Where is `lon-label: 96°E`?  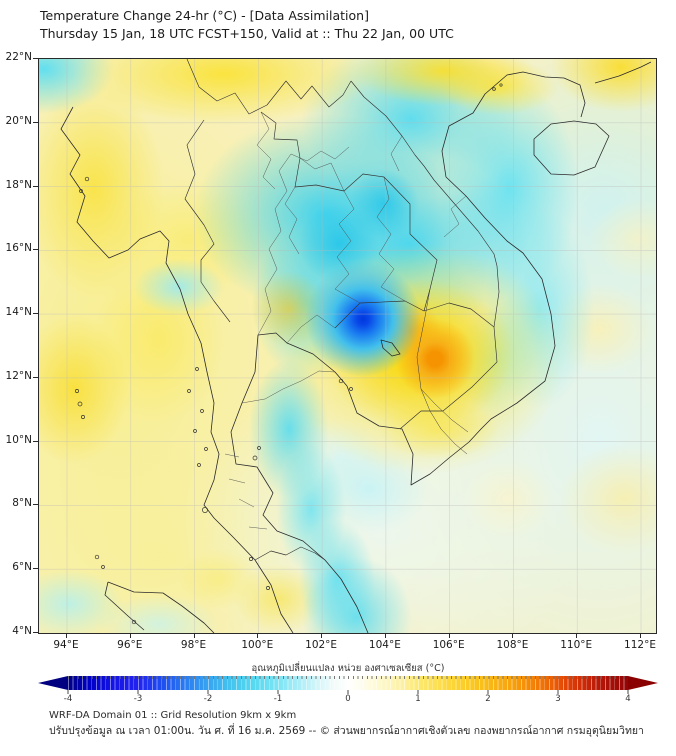 lon-label: 96°E is located at coordinates (130, 645).